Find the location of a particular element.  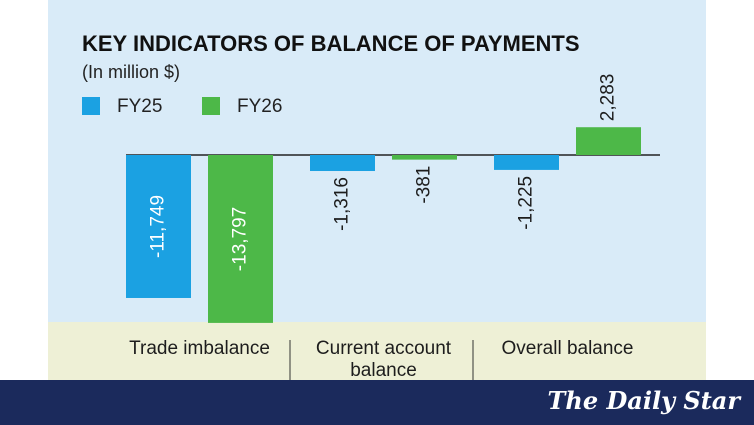

value-label: 2,283 is located at coordinates (608, 98).